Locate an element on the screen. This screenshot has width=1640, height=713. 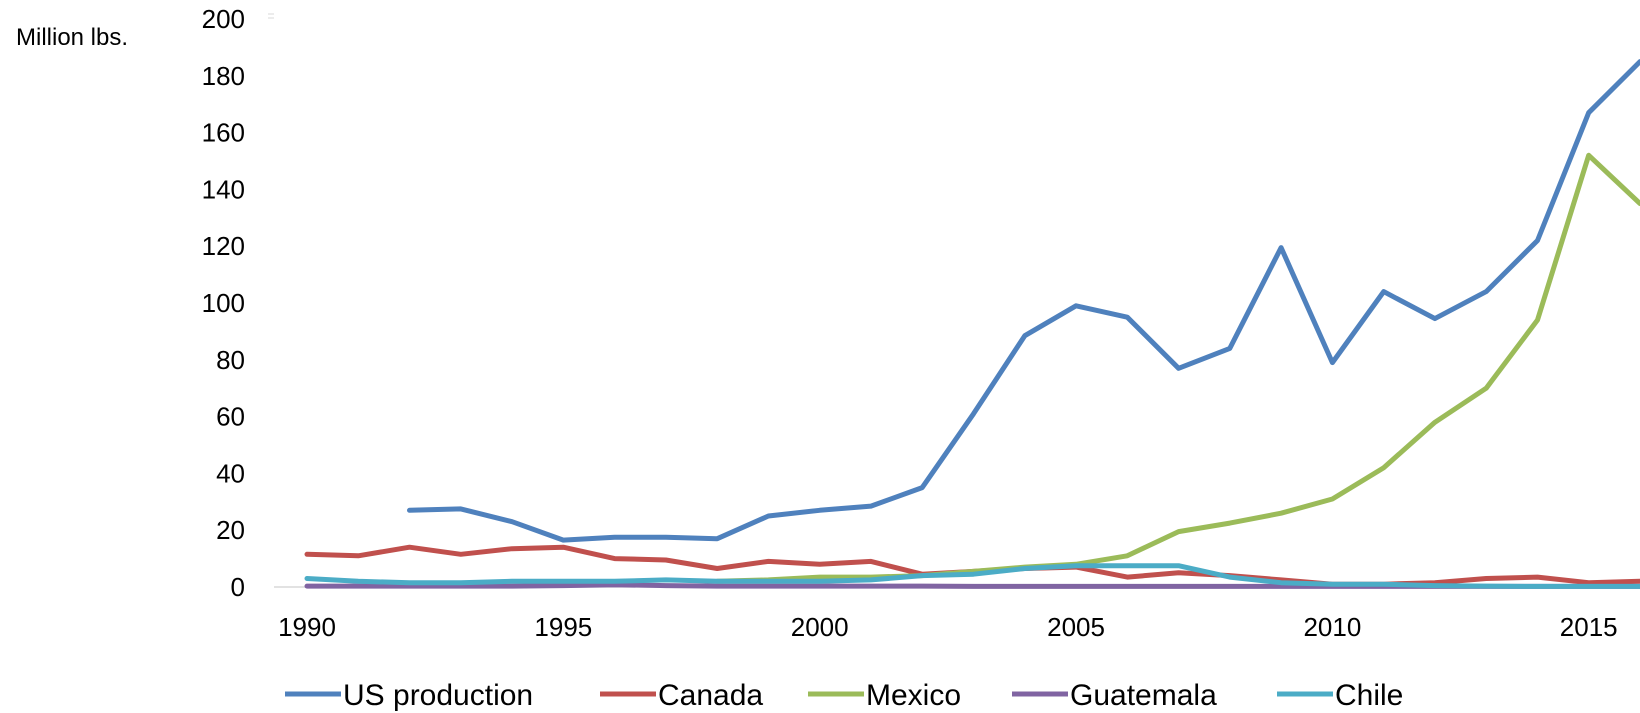
y-tick-label: 20 is located at coordinates (230, 530).